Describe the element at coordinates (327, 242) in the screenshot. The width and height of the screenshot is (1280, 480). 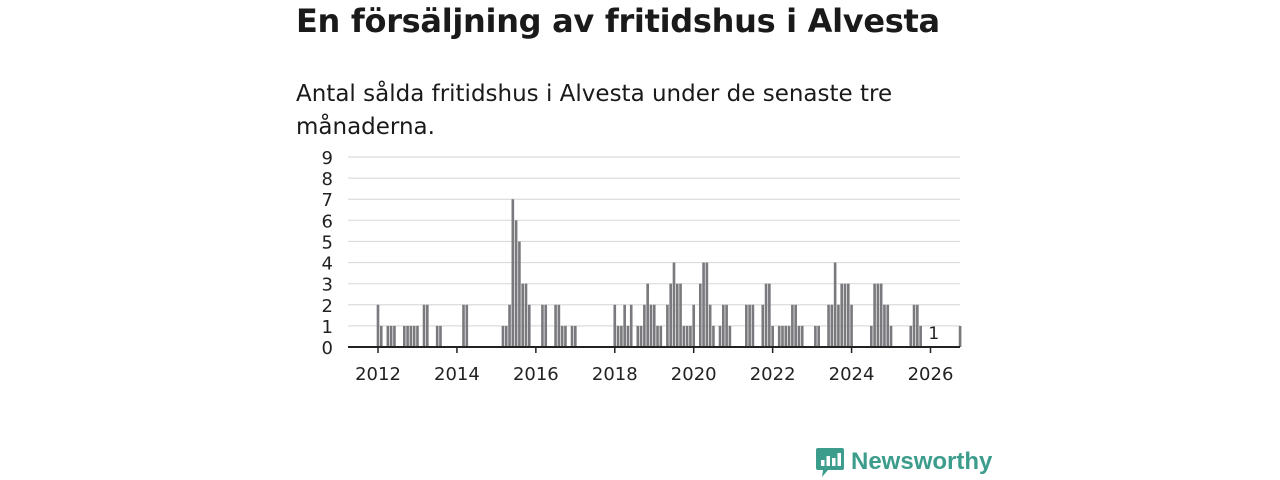
I see `y-tick-label: 5` at that location.